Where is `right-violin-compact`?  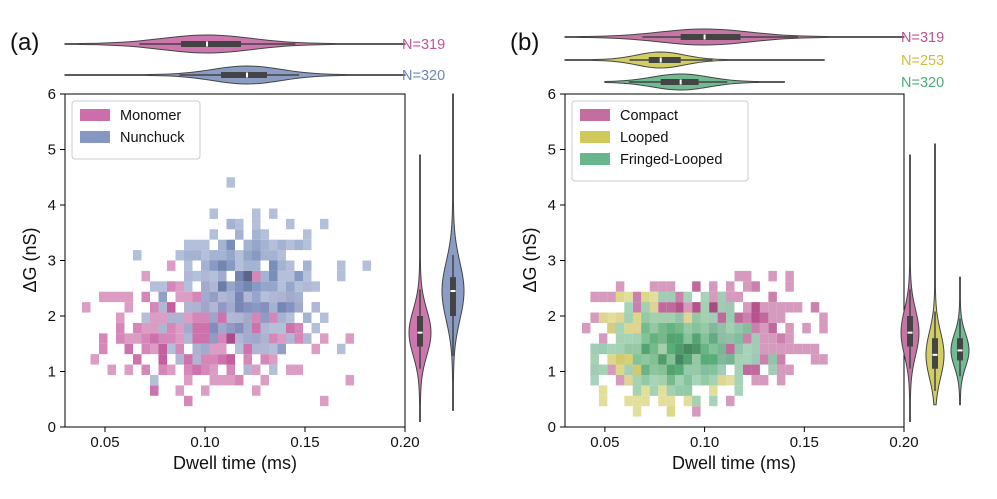 right-violin-compact is located at coordinates (910, 288).